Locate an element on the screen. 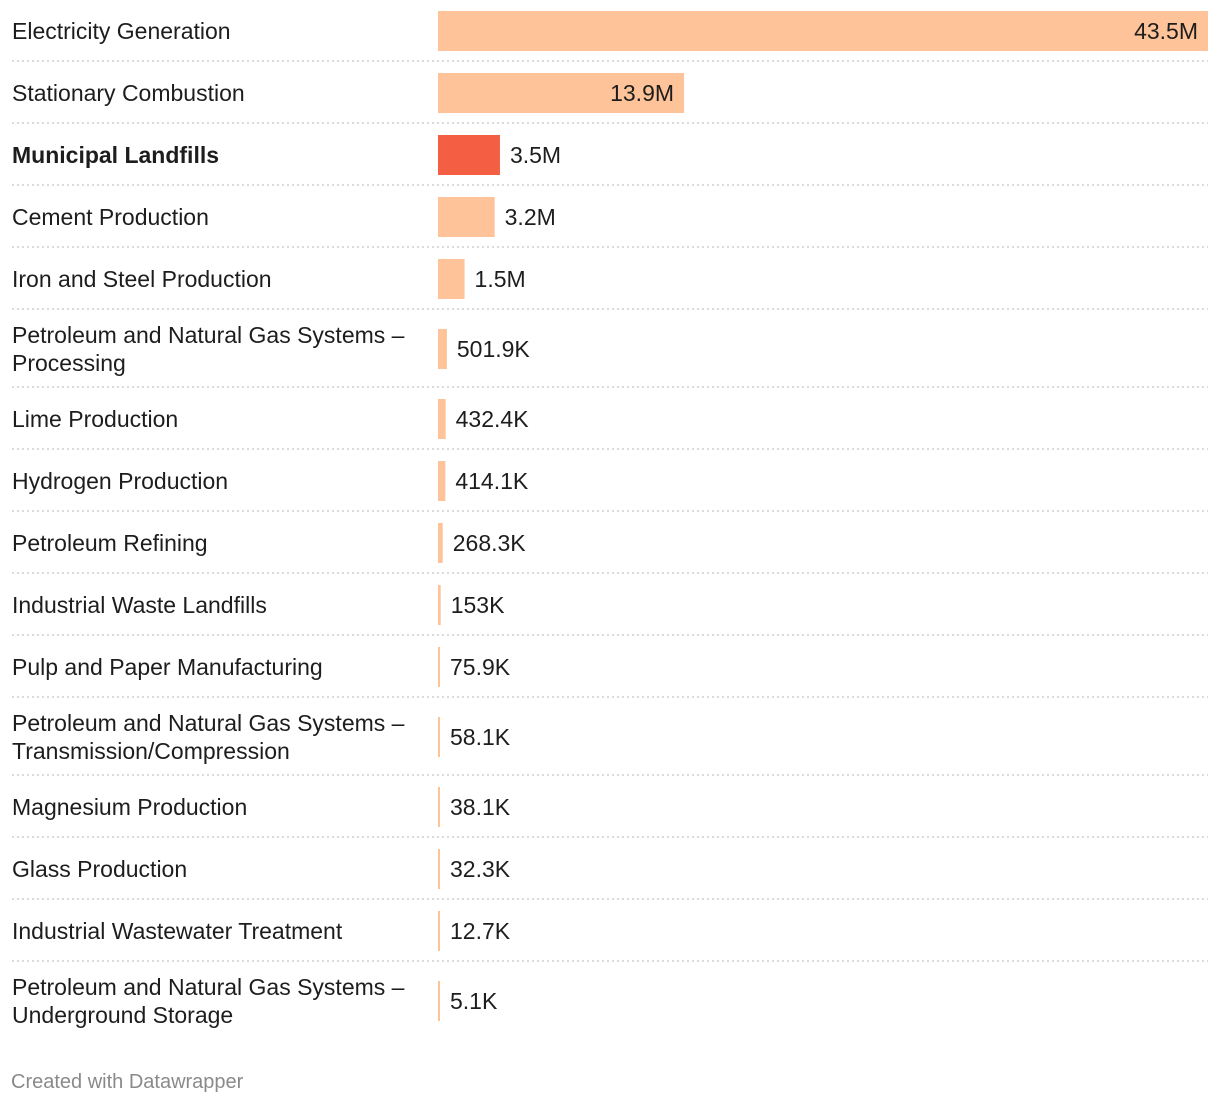 Image resolution: width=1220 pixels, height=1110 pixels. category-label: Stationary Combustion is located at coordinates (128, 93).